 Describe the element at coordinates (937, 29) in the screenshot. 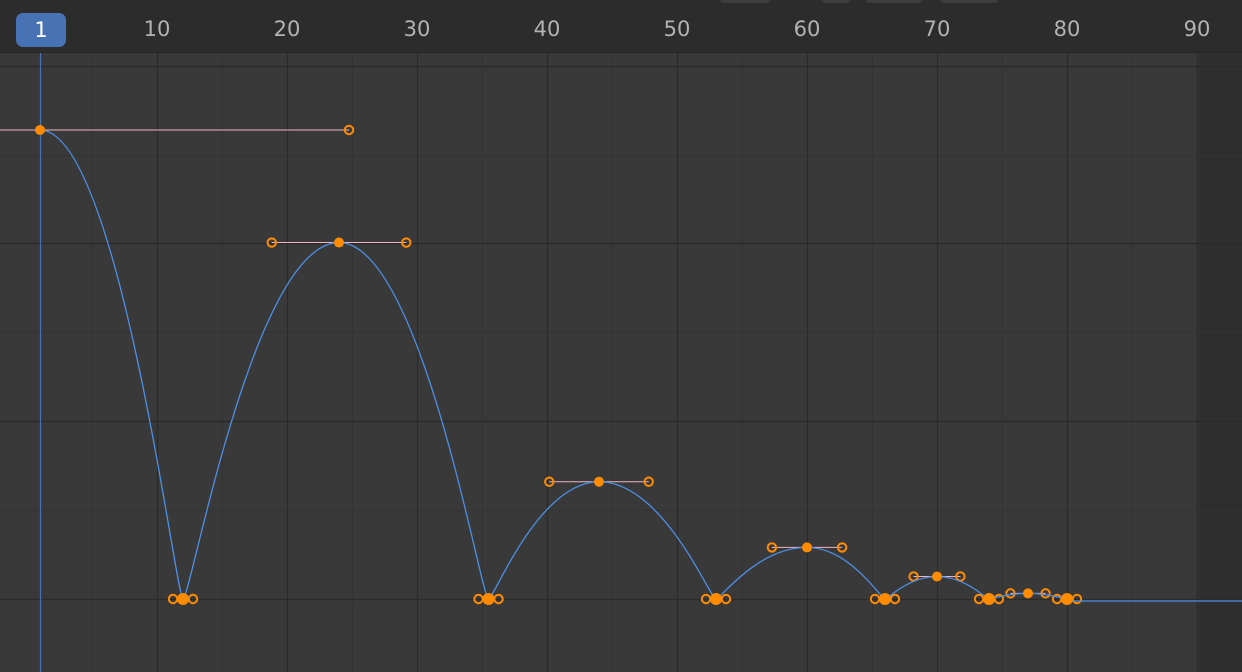

I see `frame-label-70: 70` at that location.